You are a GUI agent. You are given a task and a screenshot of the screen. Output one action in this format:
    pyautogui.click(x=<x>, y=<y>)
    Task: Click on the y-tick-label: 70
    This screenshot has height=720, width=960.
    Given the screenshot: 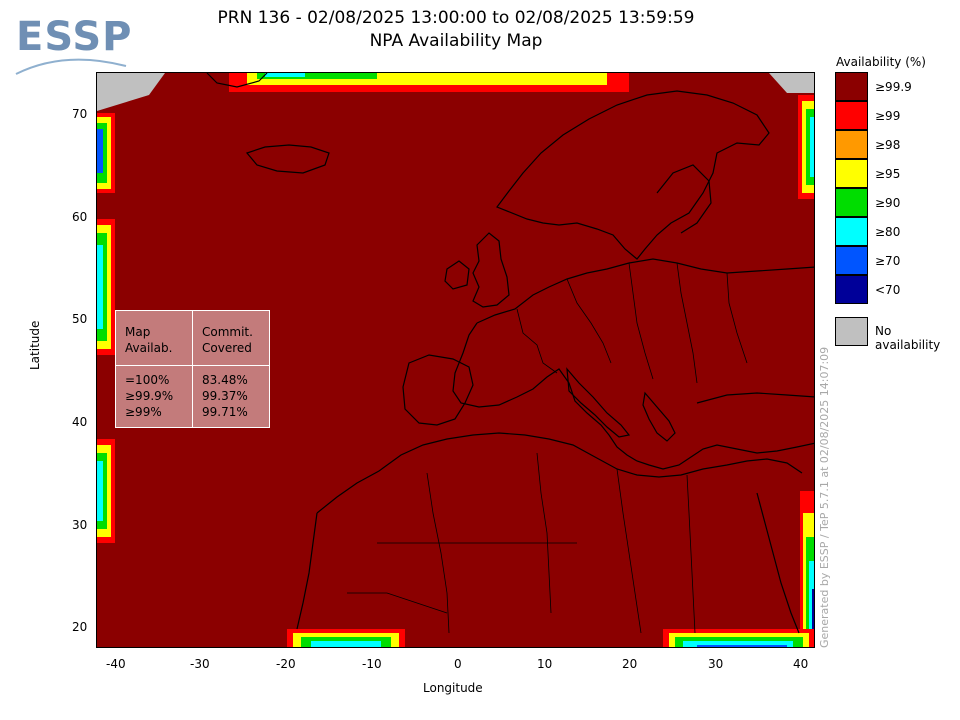 What is the action you would take?
    pyautogui.click(x=80, y=114)
    